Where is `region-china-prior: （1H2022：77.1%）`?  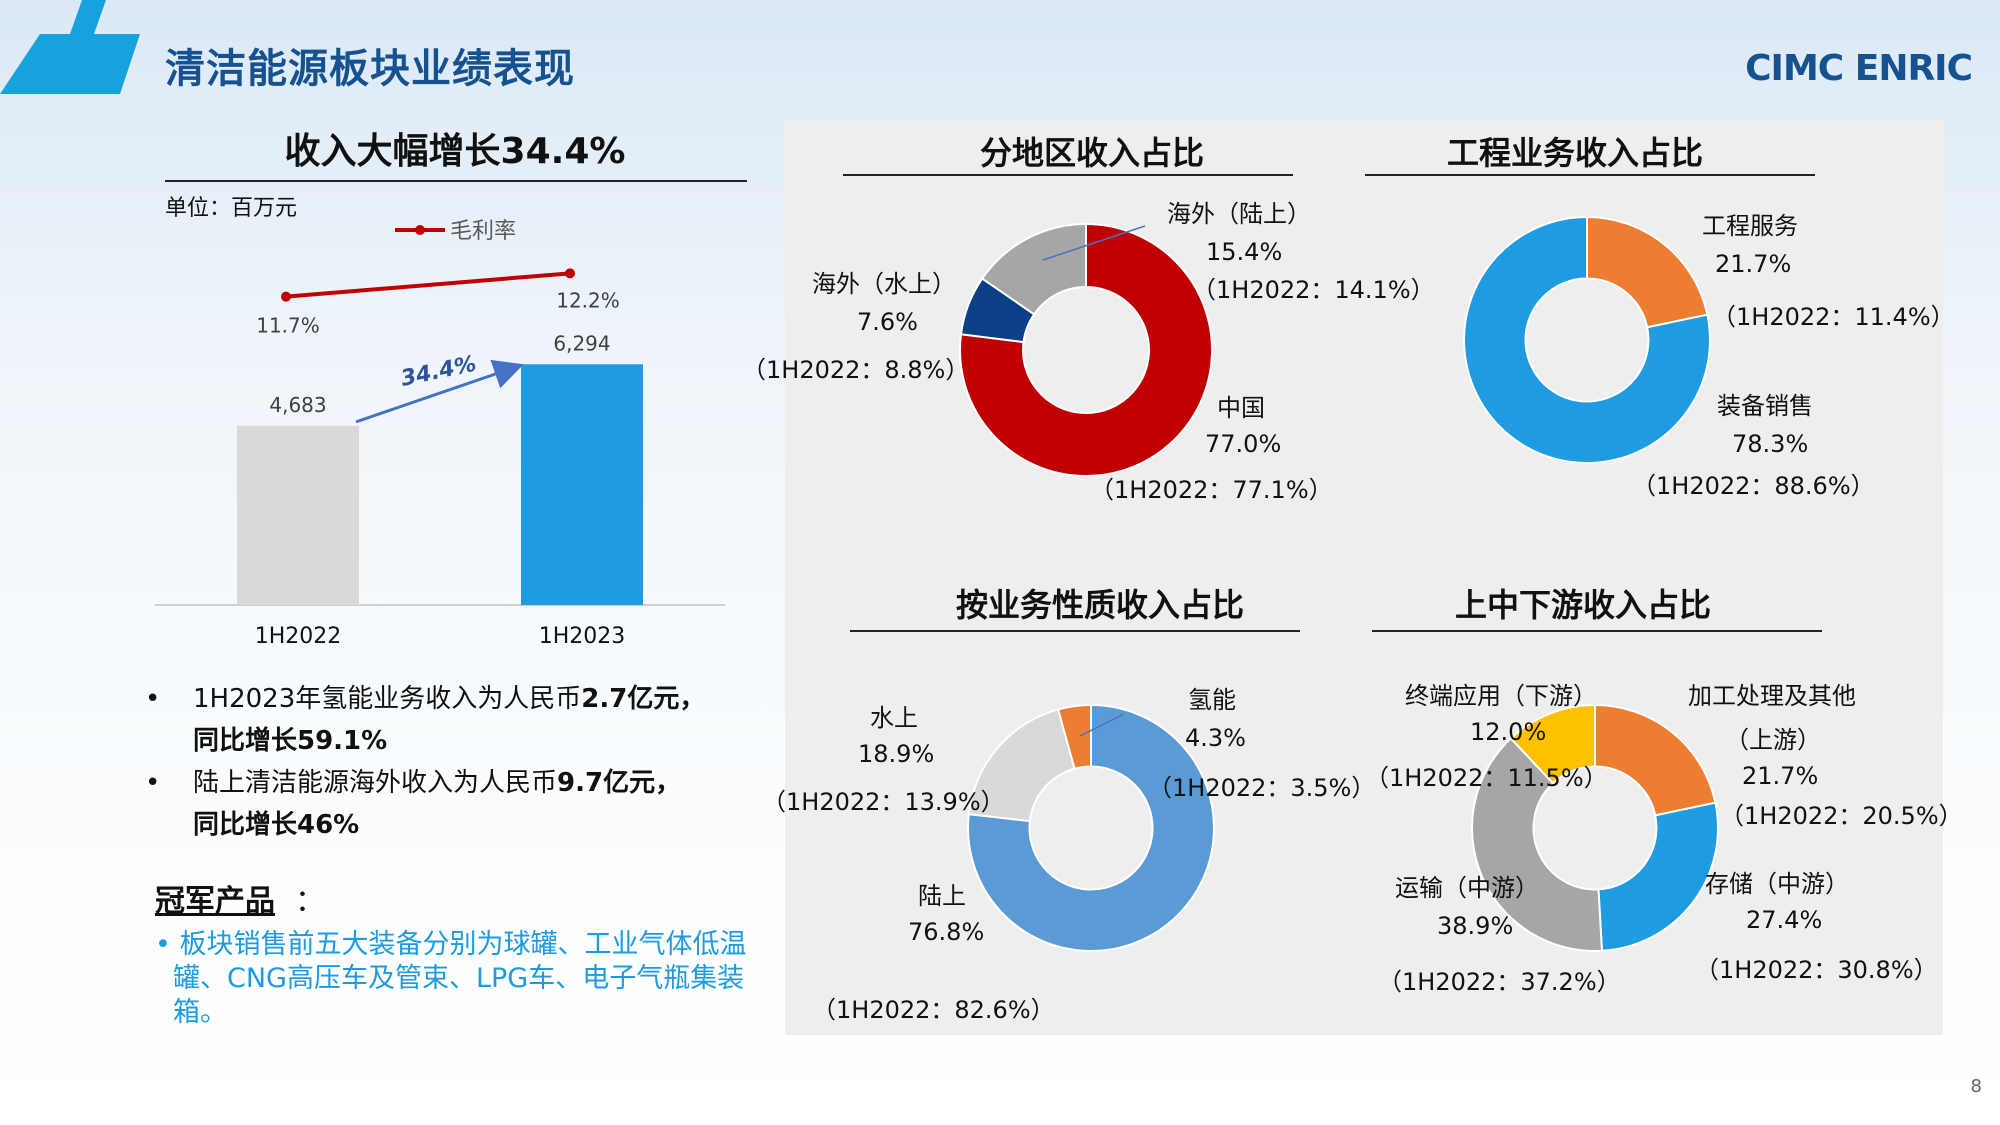 region-china-prior: （1H2022：77.1%） is located at coordinates (1211, 490).